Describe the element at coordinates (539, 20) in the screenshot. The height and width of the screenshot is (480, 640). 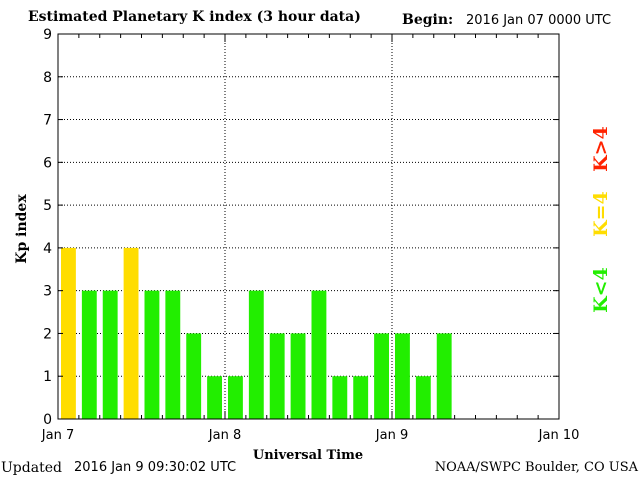
I see `begin-value: 2016 Jan 07 0000 UTC` at that location.